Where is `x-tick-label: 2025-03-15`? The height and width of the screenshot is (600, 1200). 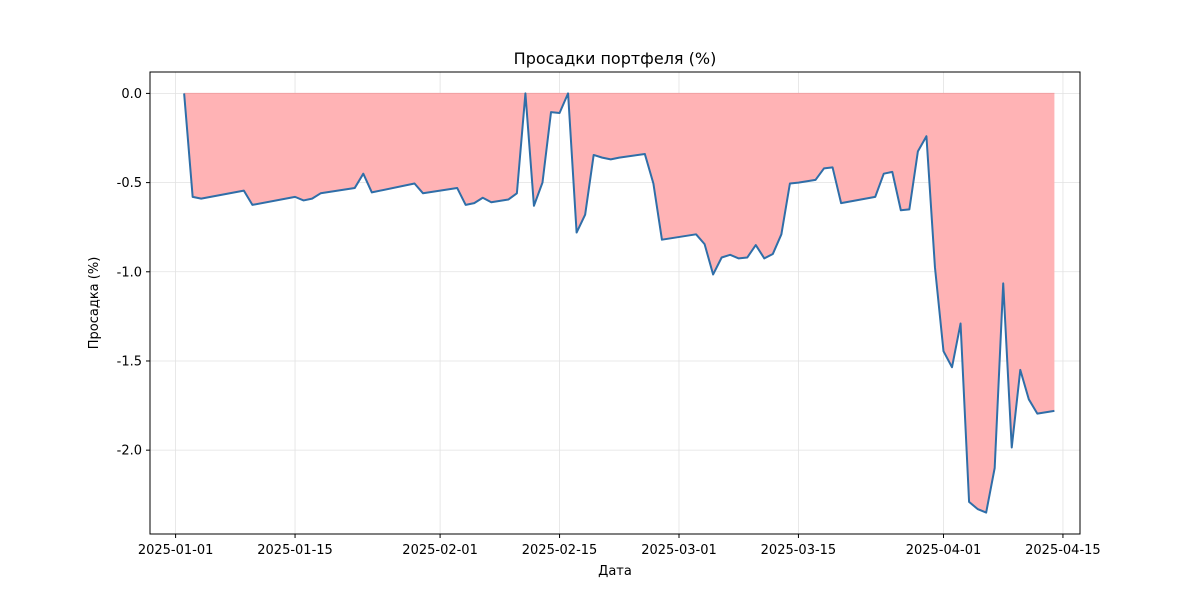
x-tick-label: 2025-03-15 is located at coordinates (799, 550).